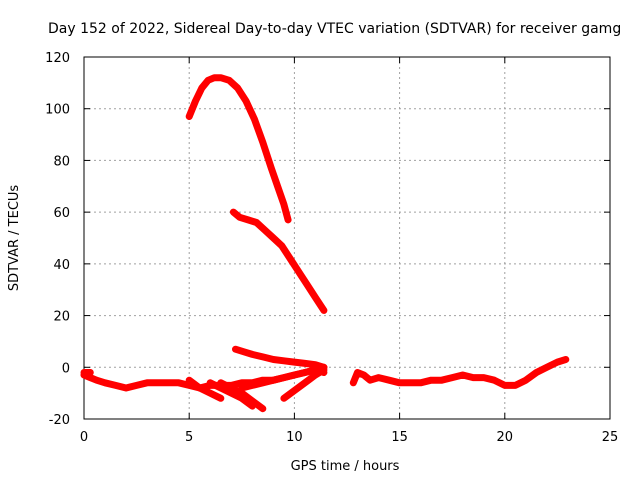 The image size is (640, 480). What do you see at coordinates (399, 437) in the screenshot?
I see `x-tick-label: 15` at bounding box center [399, 437].